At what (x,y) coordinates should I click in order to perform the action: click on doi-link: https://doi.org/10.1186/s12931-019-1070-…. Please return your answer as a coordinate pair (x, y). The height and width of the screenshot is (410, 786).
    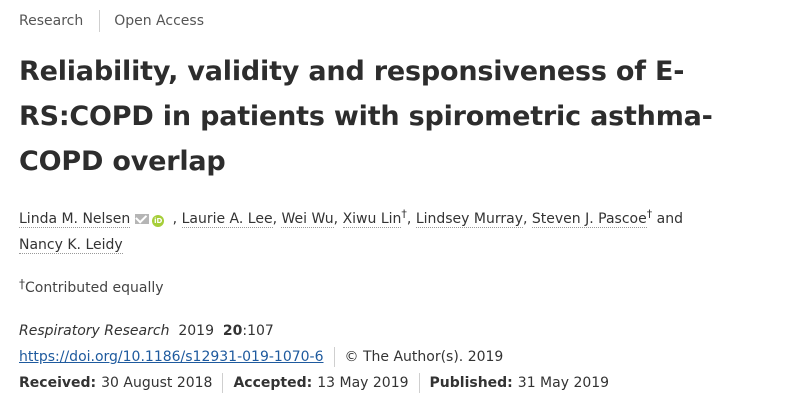
    Looking at the image, I should click on (171, 357).